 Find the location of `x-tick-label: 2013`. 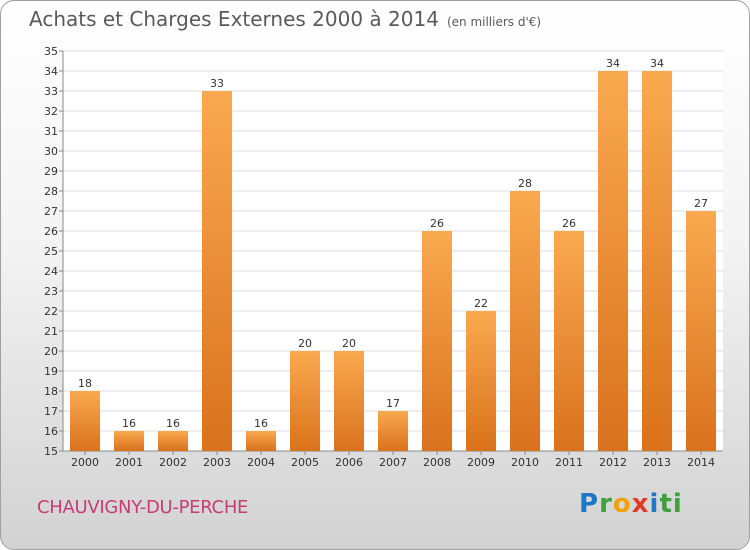

x-tick-label: 2013 is located at coordinates (657, 462).